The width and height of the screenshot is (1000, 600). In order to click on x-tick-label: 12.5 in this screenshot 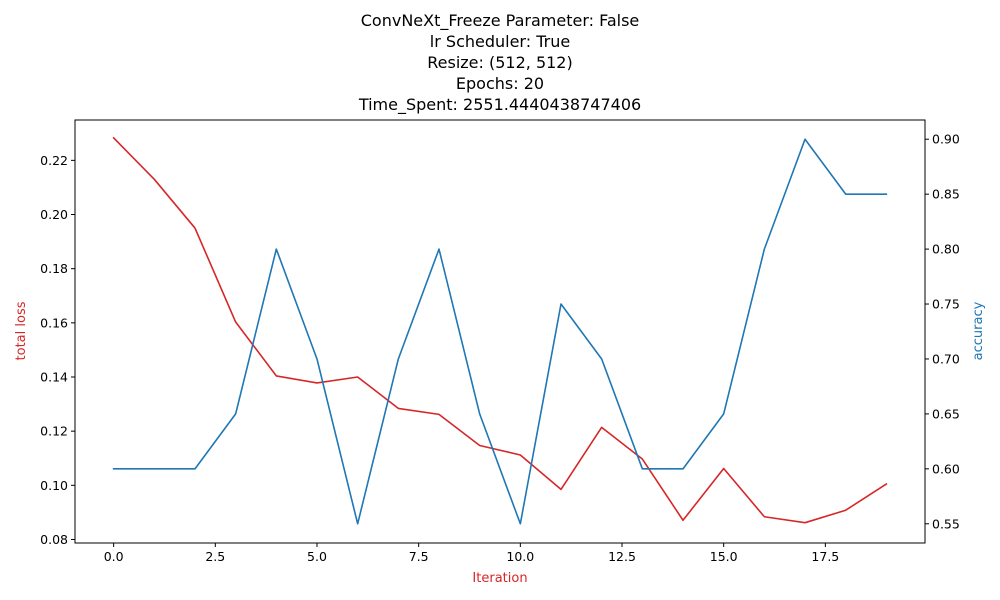, I will do `click(622, 556)`.